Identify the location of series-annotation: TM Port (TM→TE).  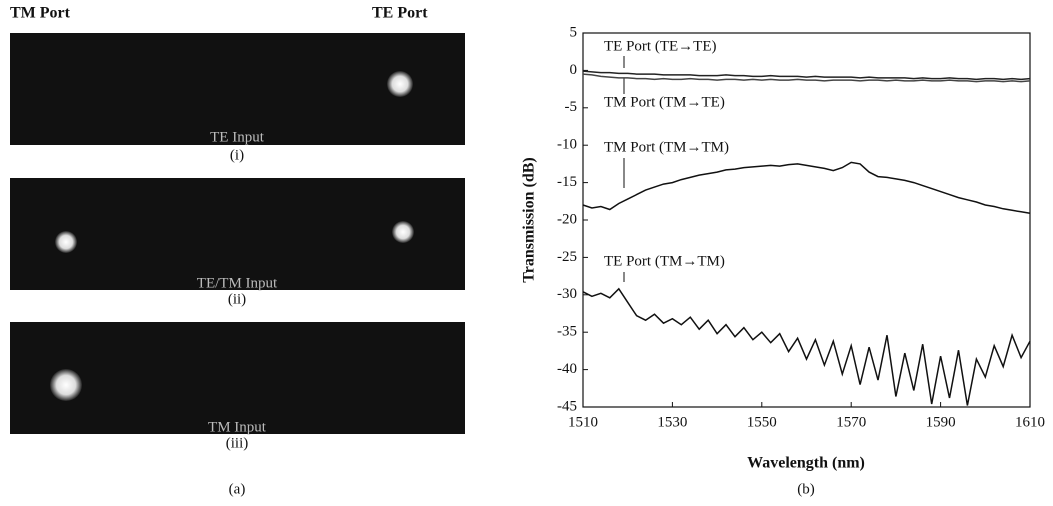
(664, 102).